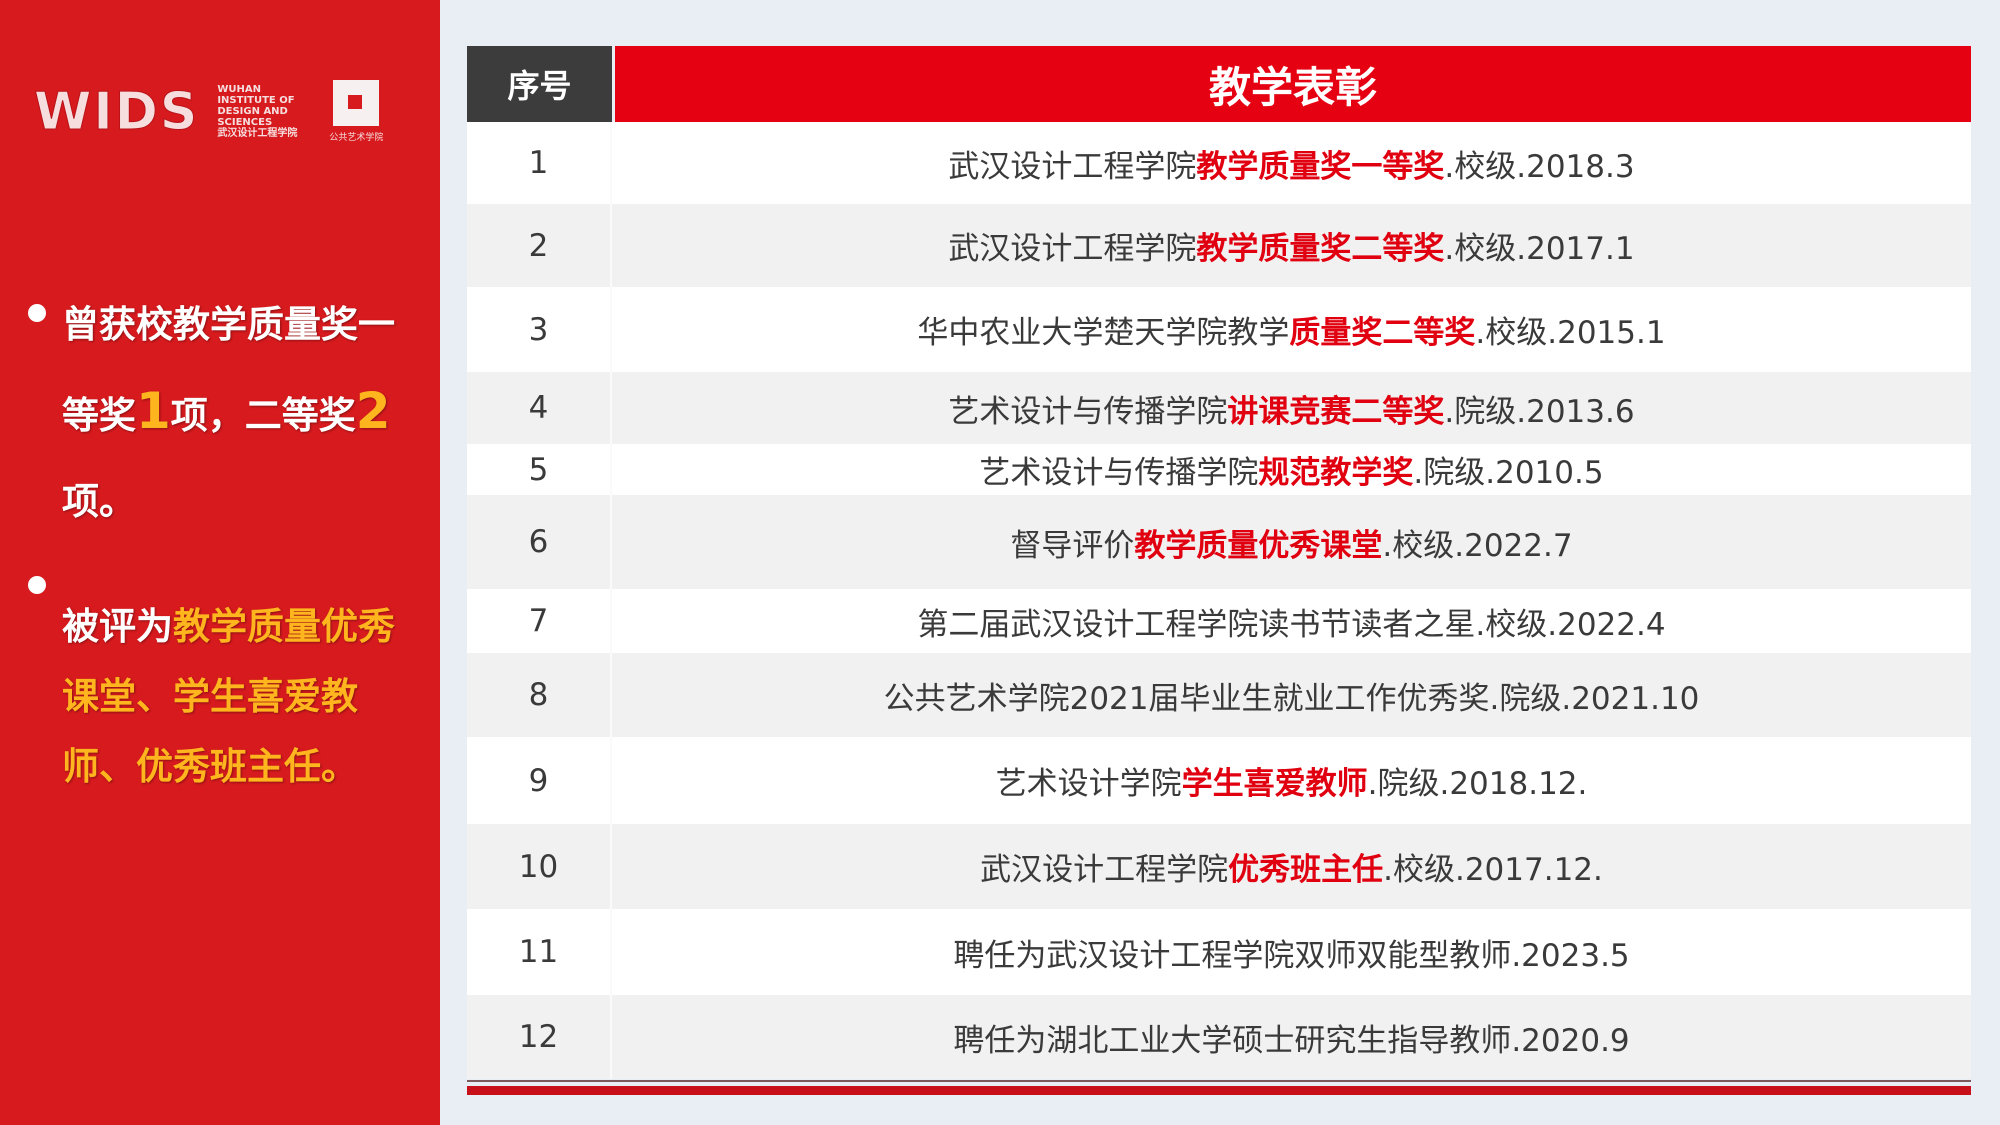 This screenshot has height=1125, width=2000. I want to click on text: 聘任为湖北工业大学硕士研究生指导教师.2020.9, so click(1291, 1040).